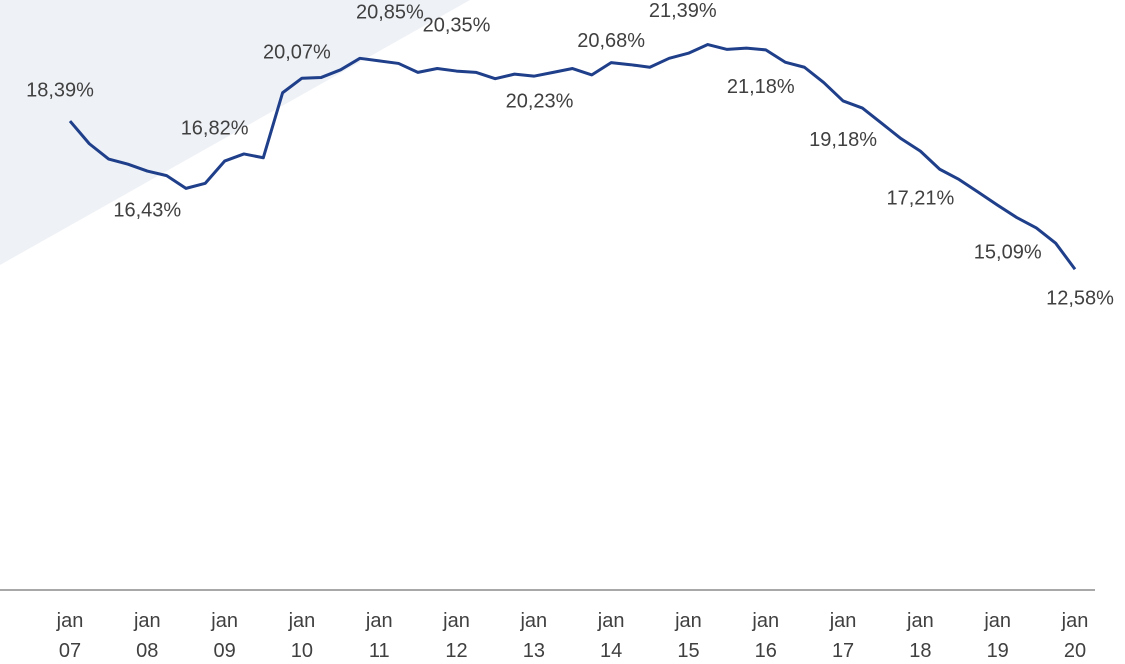 Image resolution: width=1125 pixels, height=664 pixels. I want to click on x-tick-label: jan 08, so click(147, 636).